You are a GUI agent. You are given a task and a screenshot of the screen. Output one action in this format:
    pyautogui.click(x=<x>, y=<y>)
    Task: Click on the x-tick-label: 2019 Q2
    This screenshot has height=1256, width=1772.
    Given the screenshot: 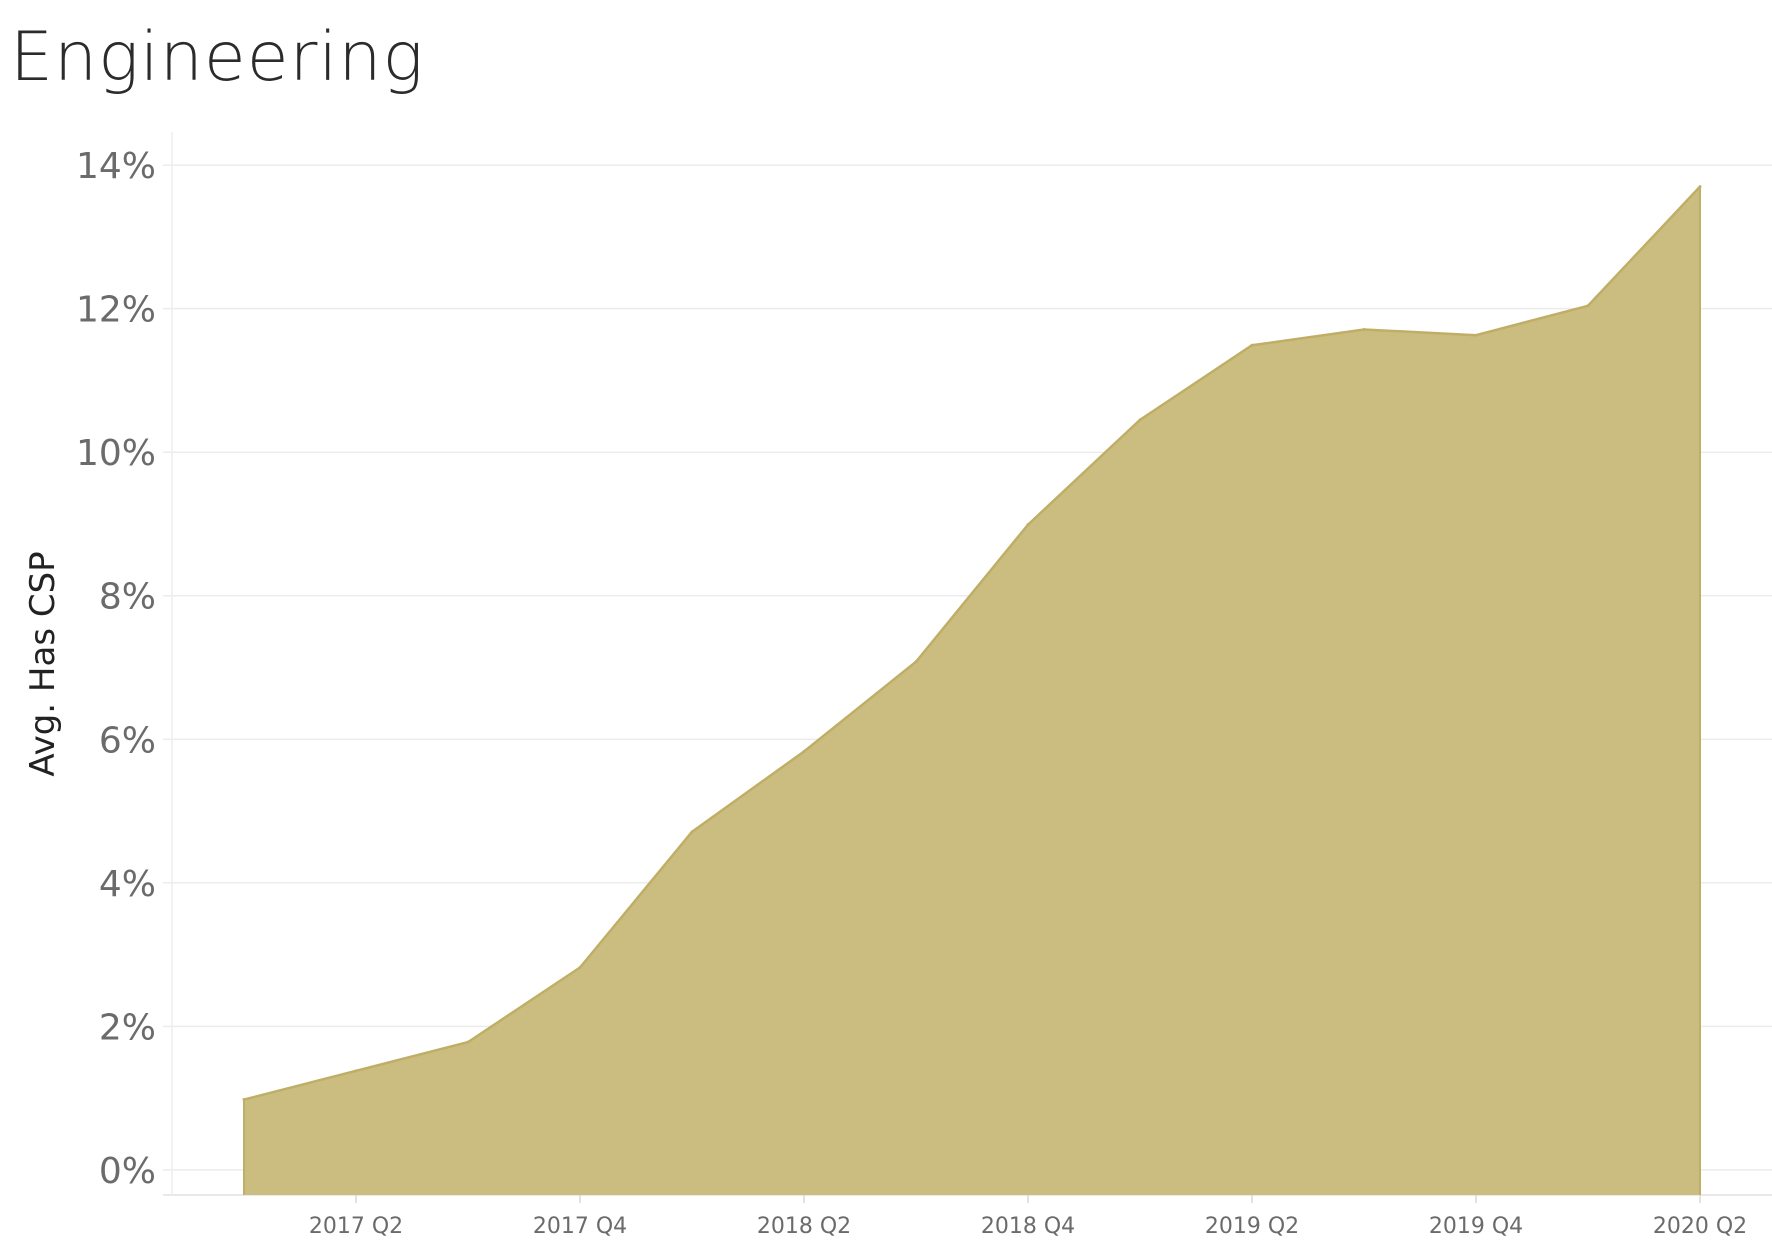 What is the action you would take?
    pyautogui.click(x=1252, y=1226)
    